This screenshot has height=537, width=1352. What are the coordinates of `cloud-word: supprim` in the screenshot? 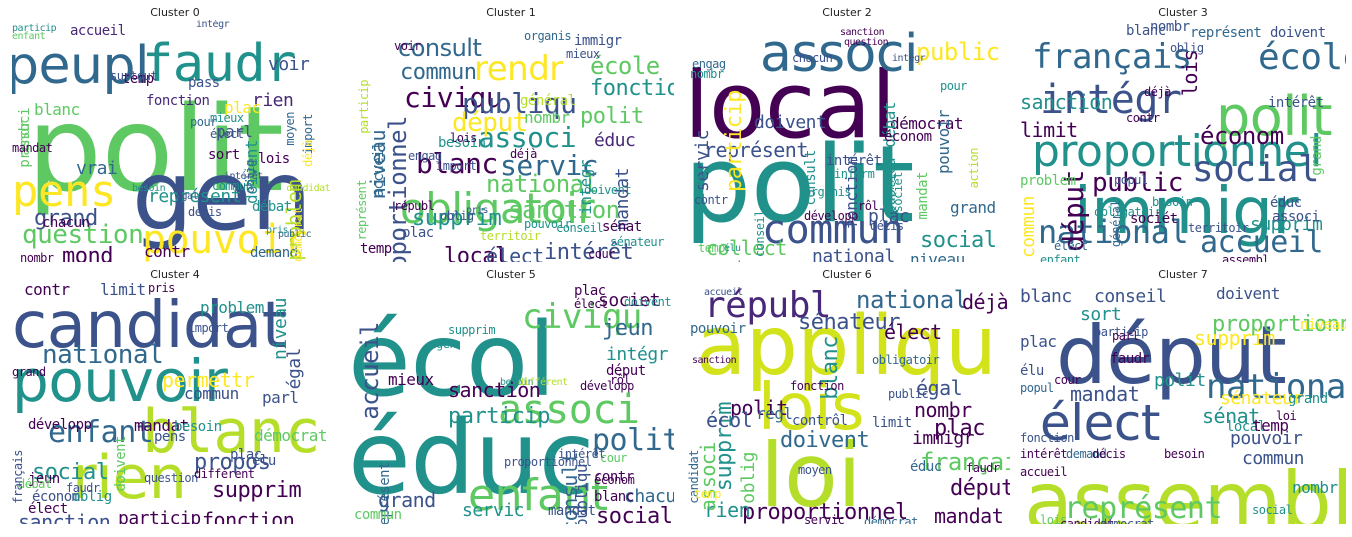 It's located at (1234, 338).